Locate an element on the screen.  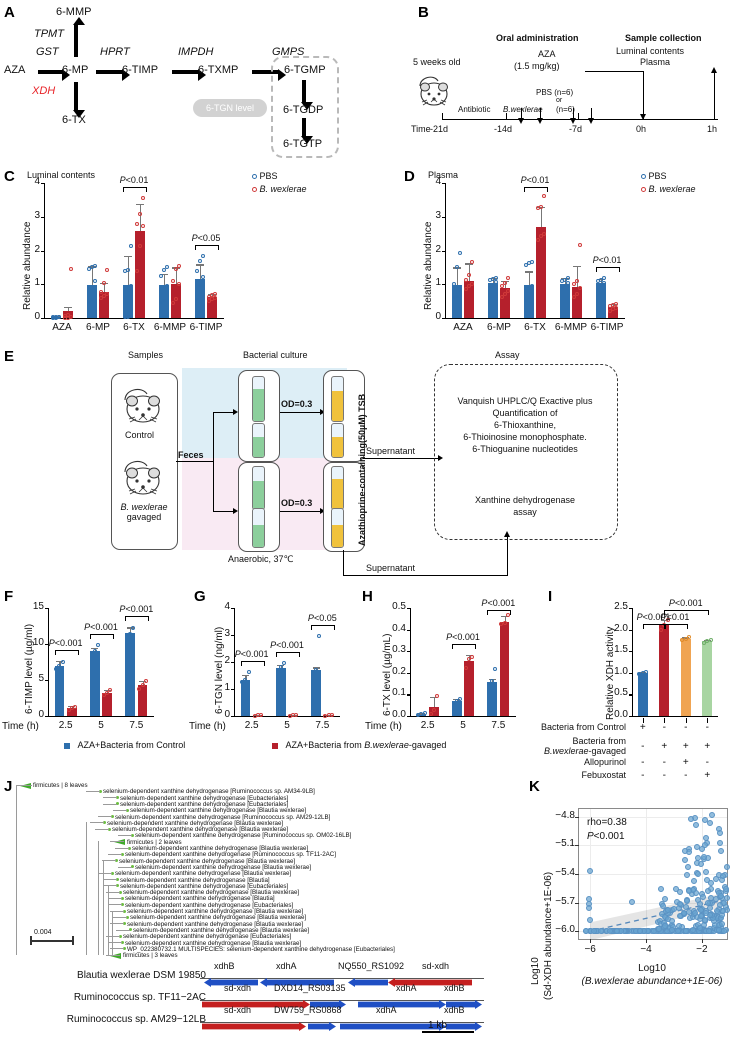
legend-label-control: AZA+Bacteria from Control is located at coordinates (131, 745).